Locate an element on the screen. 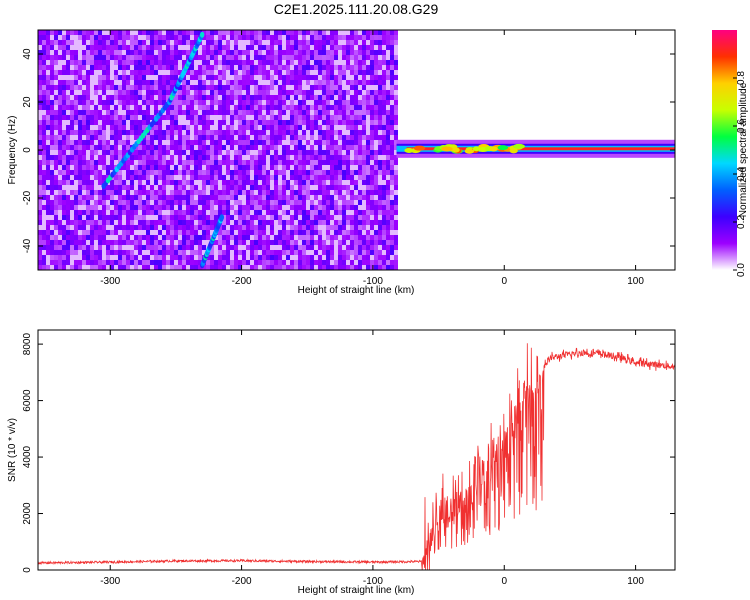 The width and height of the screenshot is (750, 600). signal-blob is located at coordinates (419, 148).